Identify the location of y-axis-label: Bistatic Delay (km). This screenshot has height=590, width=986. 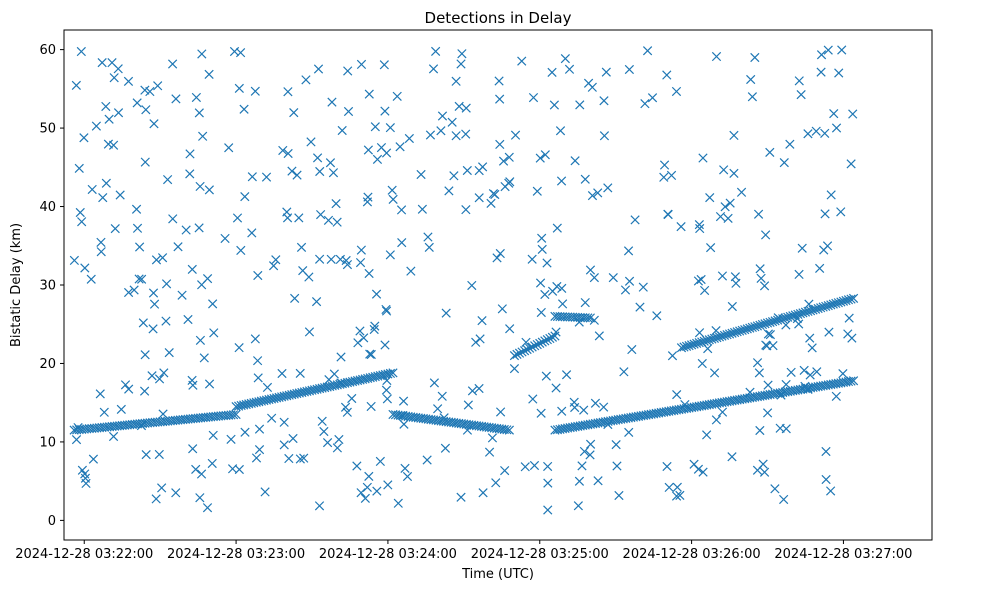
(16, 285).